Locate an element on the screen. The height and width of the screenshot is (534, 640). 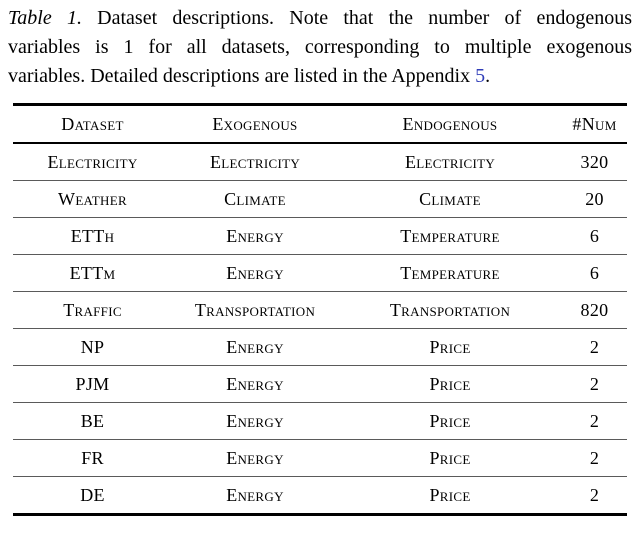
cell-dataset: Electricity is located at coordinates (92, 162).